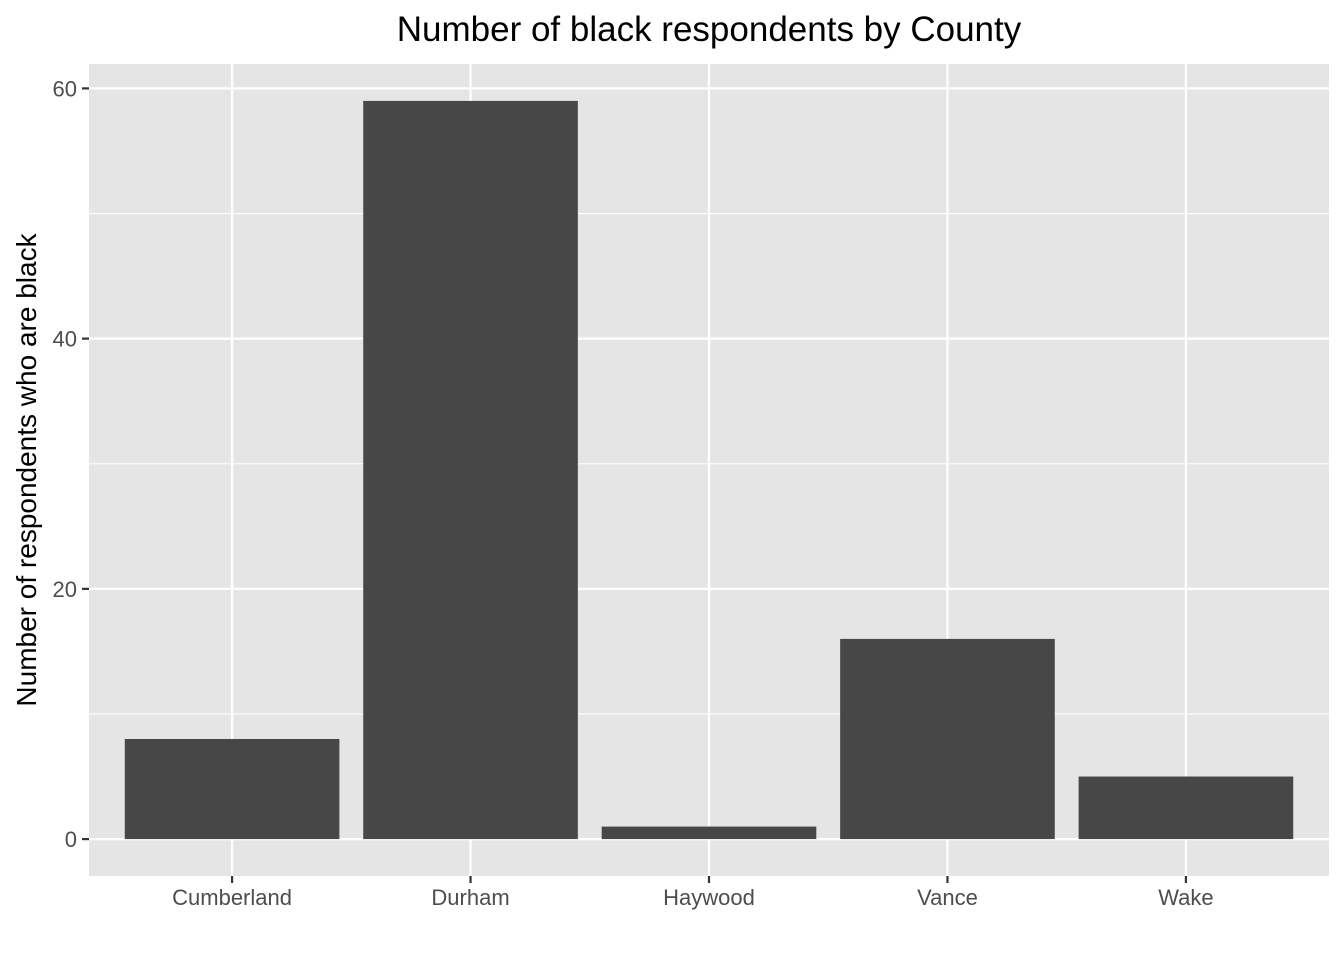 The height and width of the screenshot is (960, 1344). What do you see at coordinates (709, 897) in the screenshot?
I see `x-tick-label: Haywood` at bounding box center [709, 897].